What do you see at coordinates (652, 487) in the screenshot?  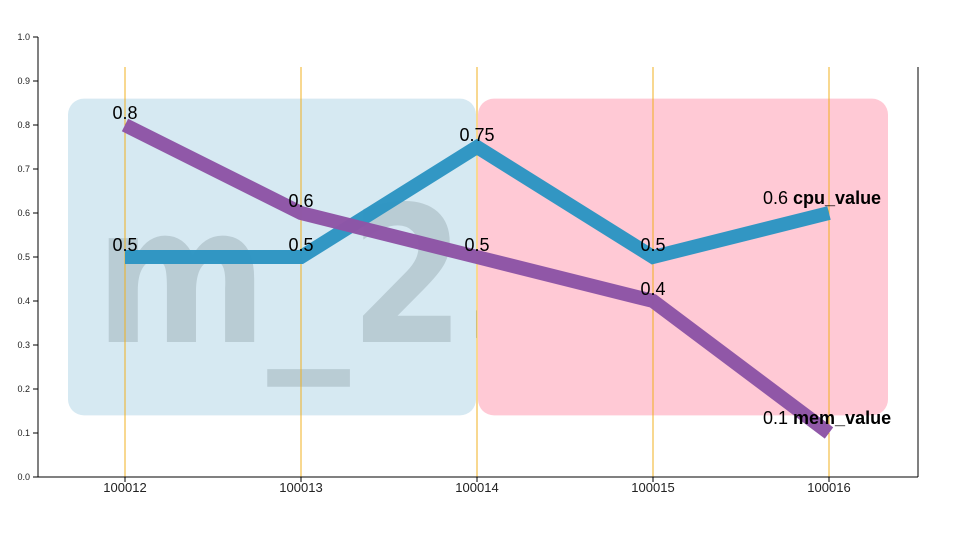 I see `x-tick-label: 100015` at bounding box center [652, 487].